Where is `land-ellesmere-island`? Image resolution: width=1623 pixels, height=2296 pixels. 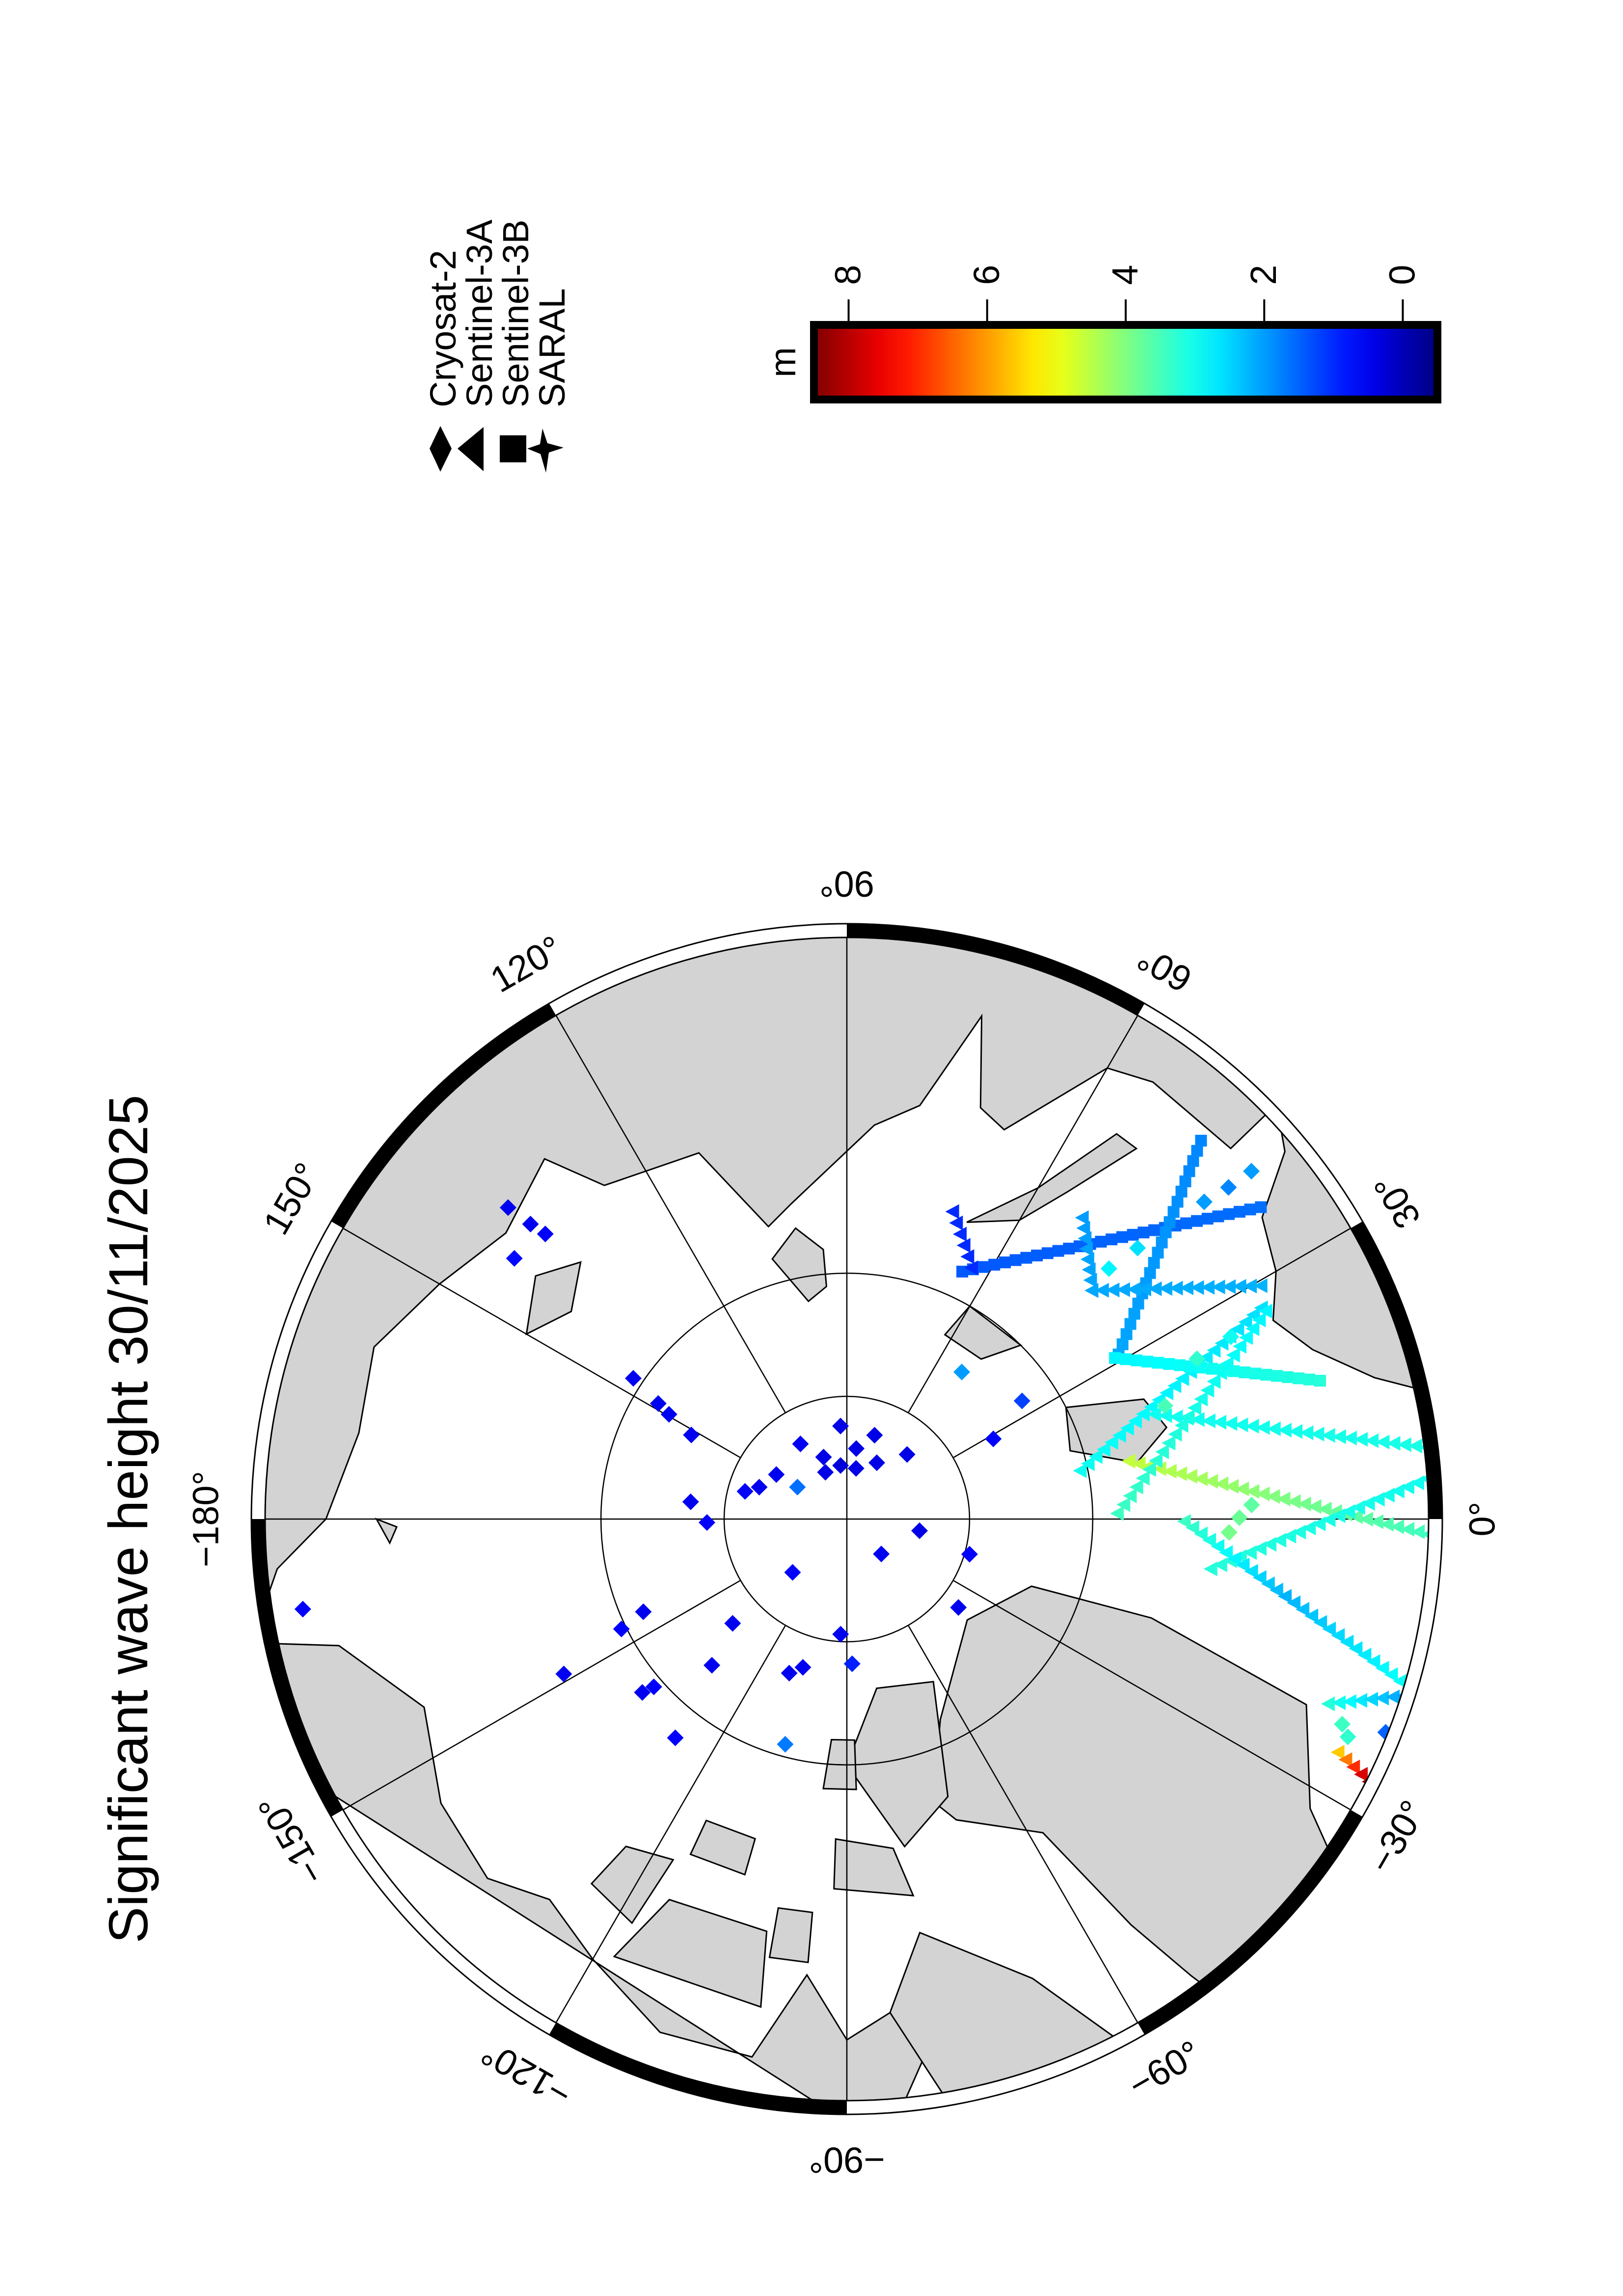 land-ellesmere-island is located at coordinates (897, 1764).